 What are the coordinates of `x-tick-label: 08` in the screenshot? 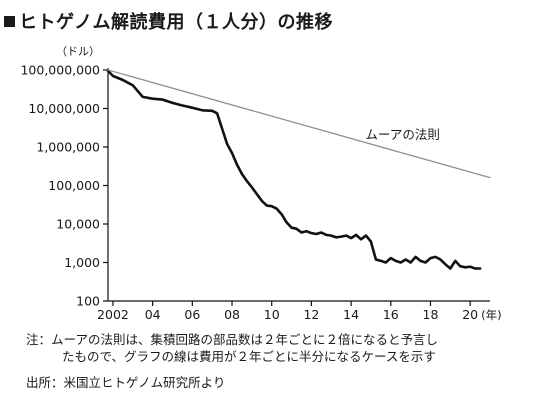 It's located at (232, 314).